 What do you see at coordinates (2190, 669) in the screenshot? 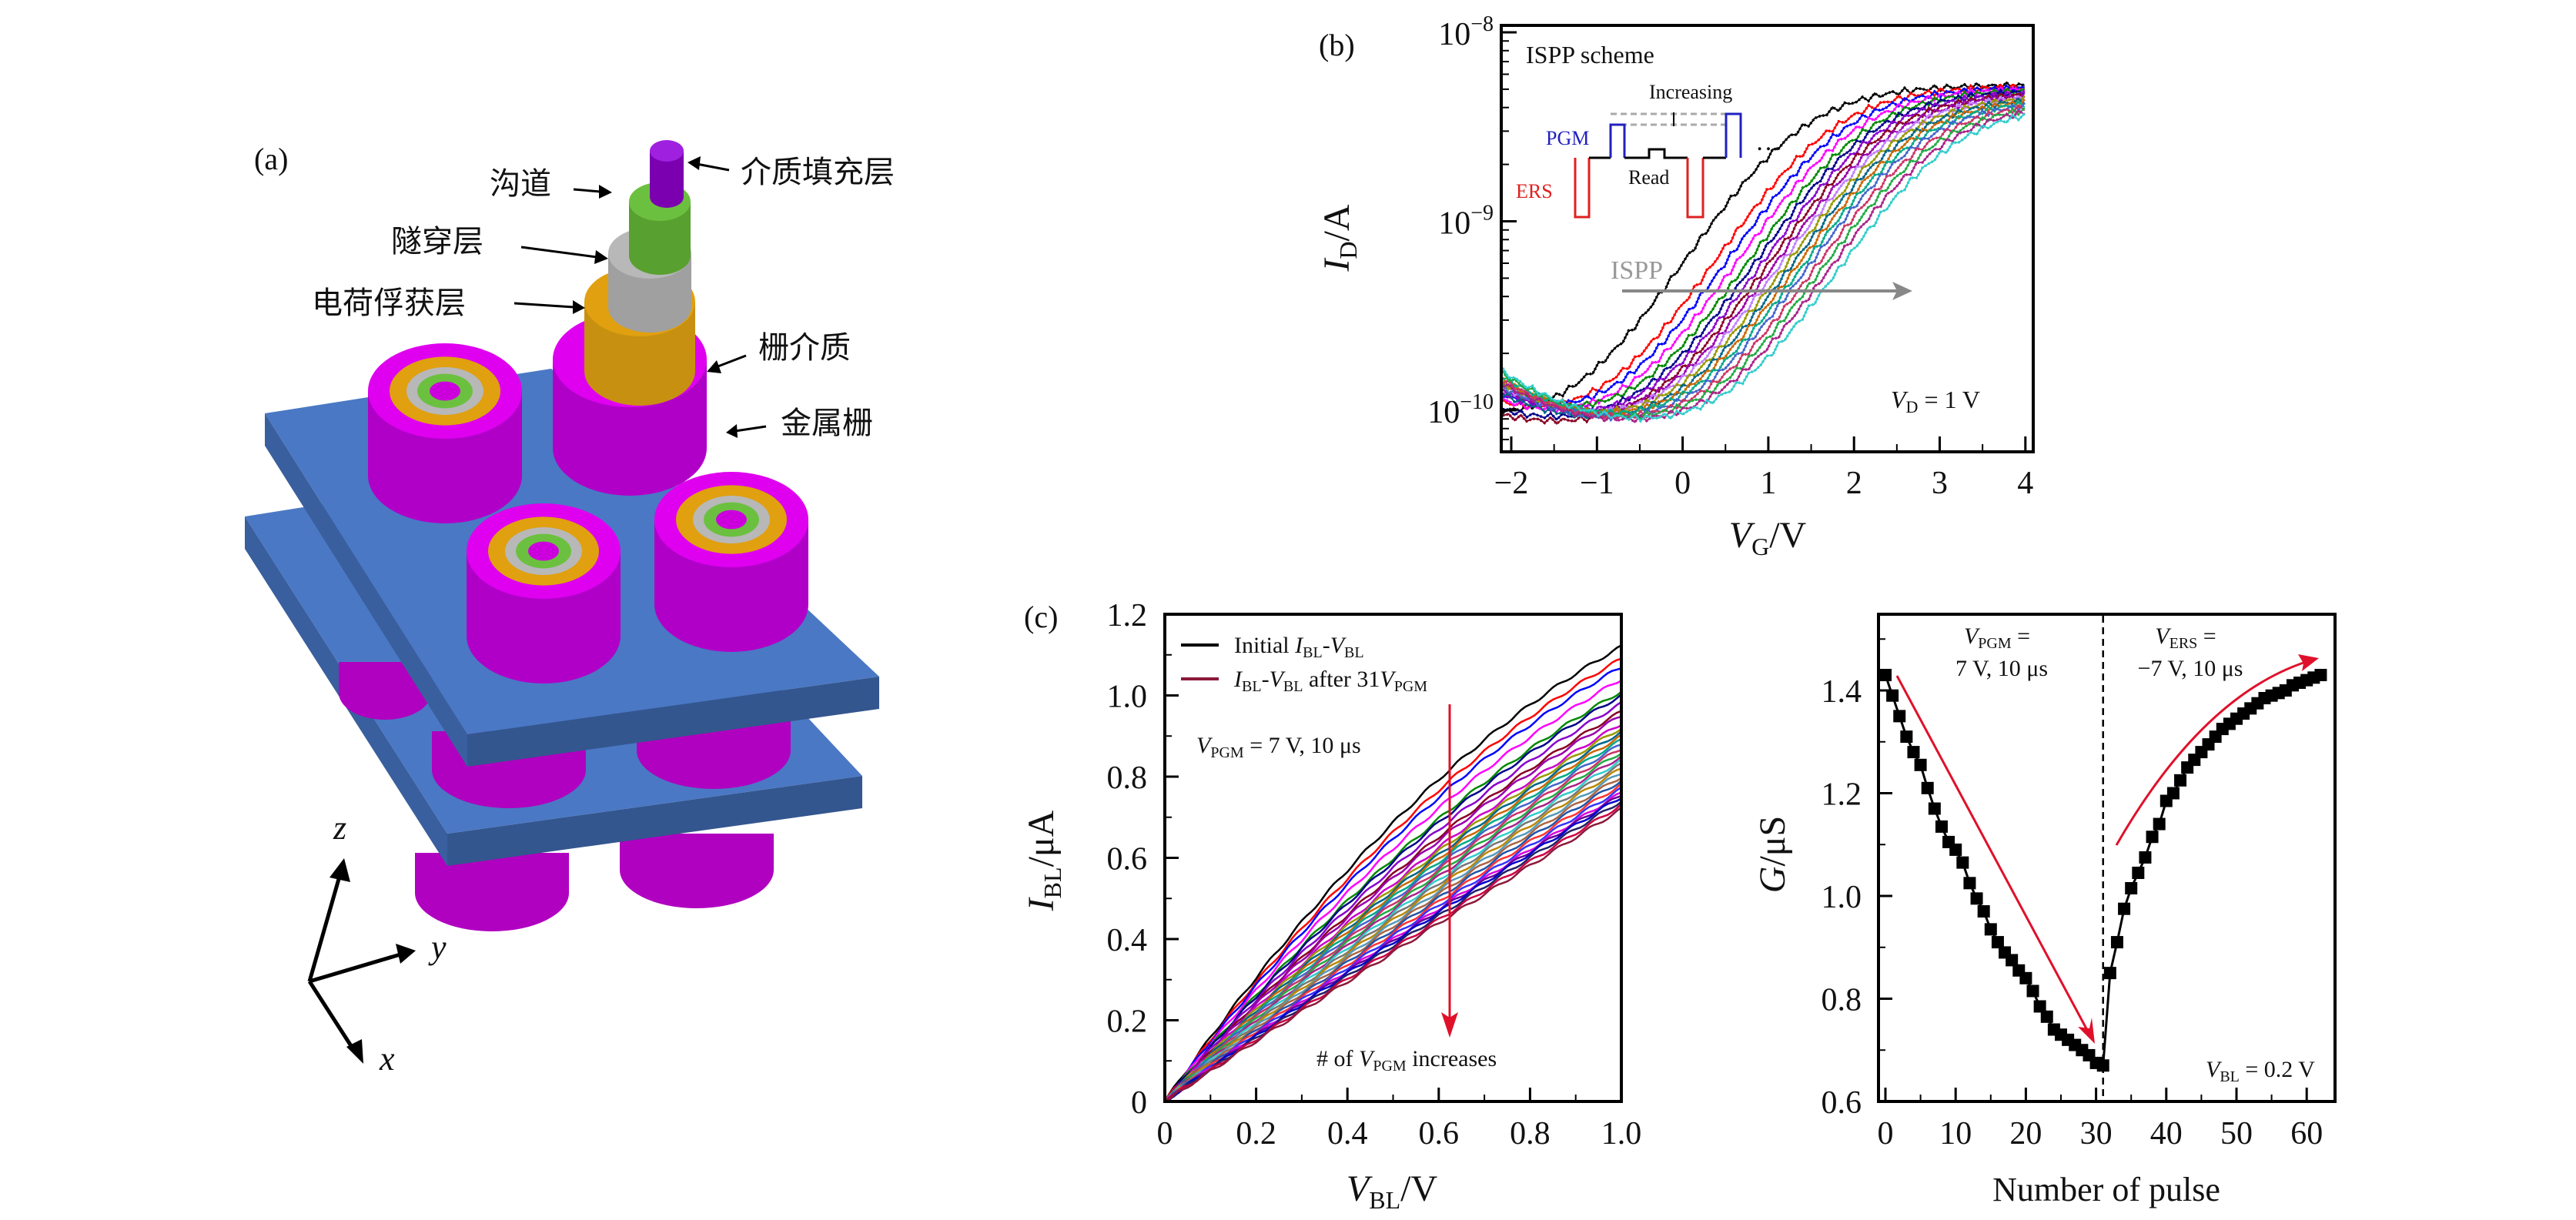
I see `ers-annotation-value: −7 V, 10 μs` at bounding box center [2190, 669].